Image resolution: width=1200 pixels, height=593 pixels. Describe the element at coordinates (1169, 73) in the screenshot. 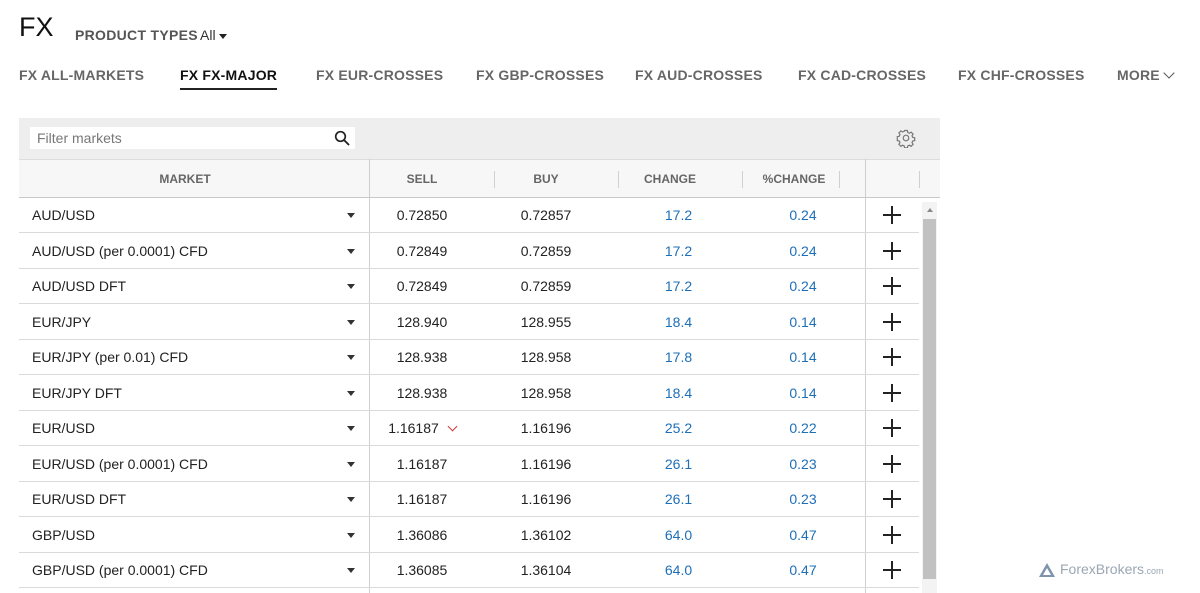

I see `chevron-down-icon` at that location.